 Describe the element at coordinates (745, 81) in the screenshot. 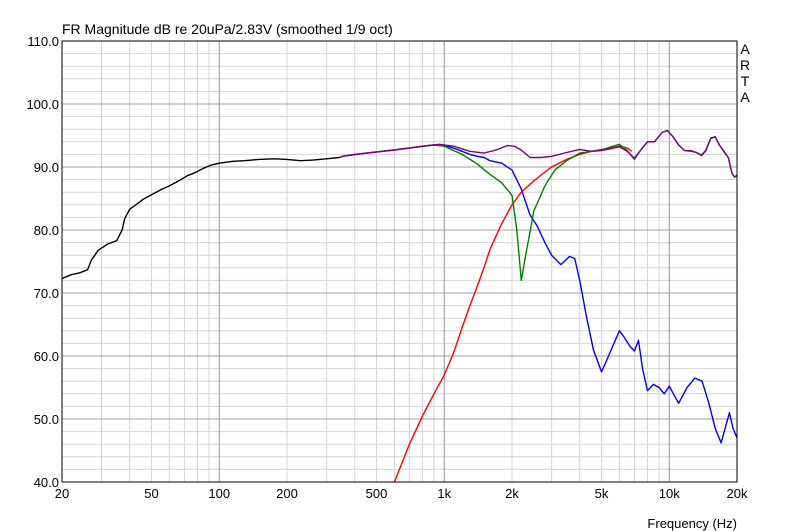

I see `watermark-letter: T` at that location.